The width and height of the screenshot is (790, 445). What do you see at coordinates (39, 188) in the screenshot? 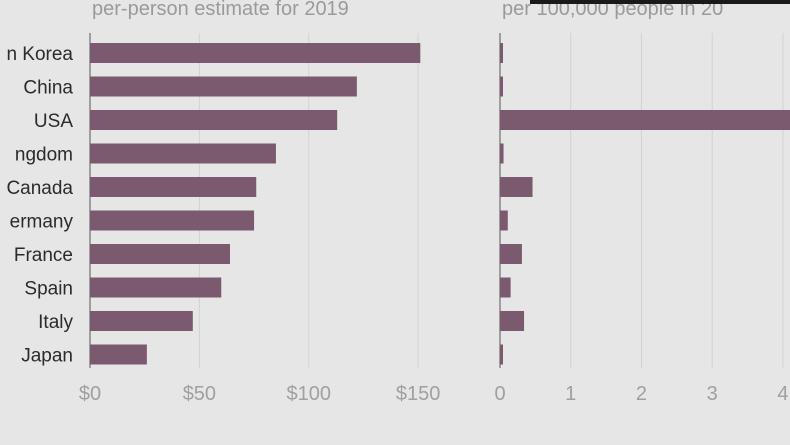
I see `category-label: Canada` at bounding box center [39, 188].